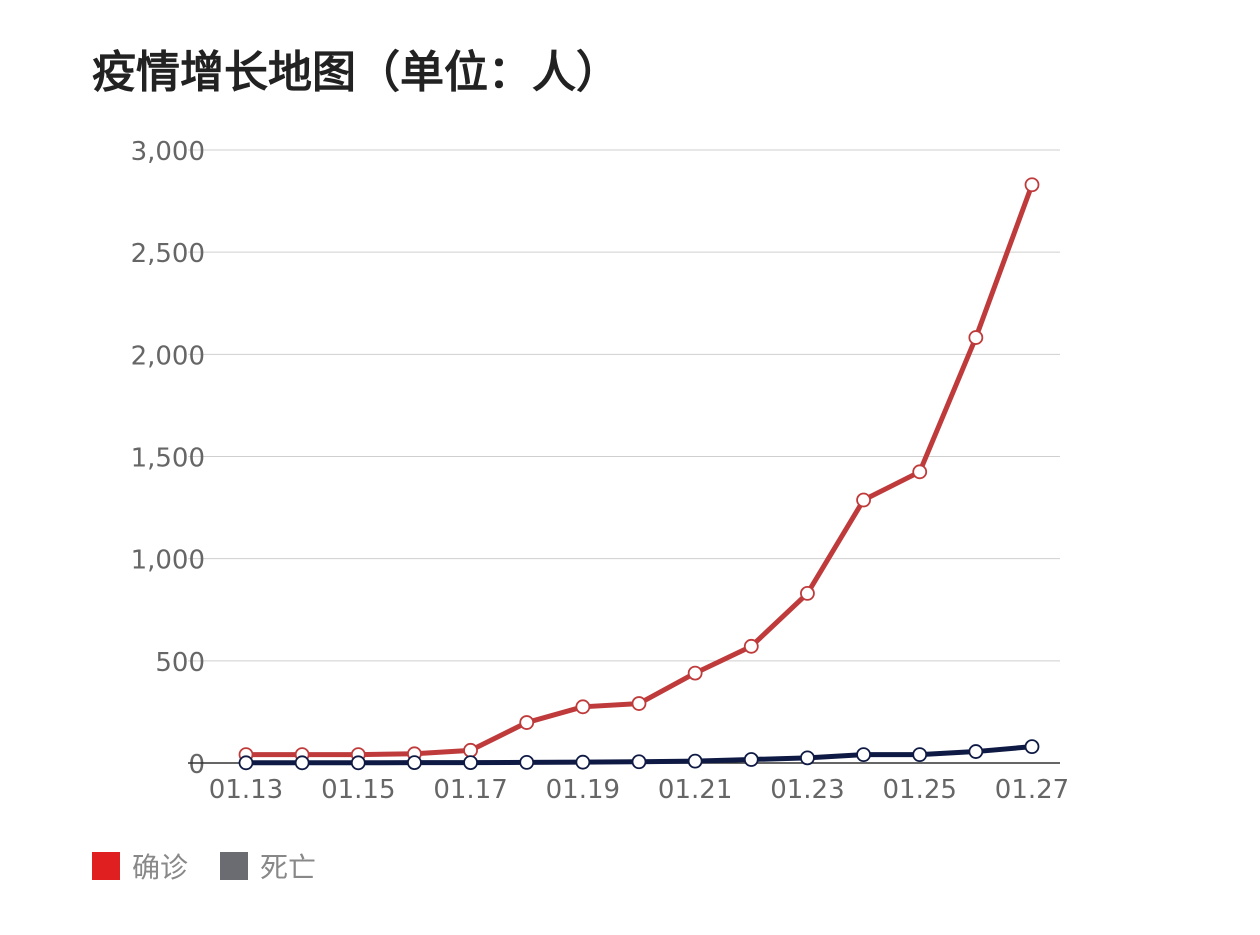  What do you see at coordinates (583, 790) in the screenshot?
I see `x-tick-label: 01.19` at bounding box center [583, 790].